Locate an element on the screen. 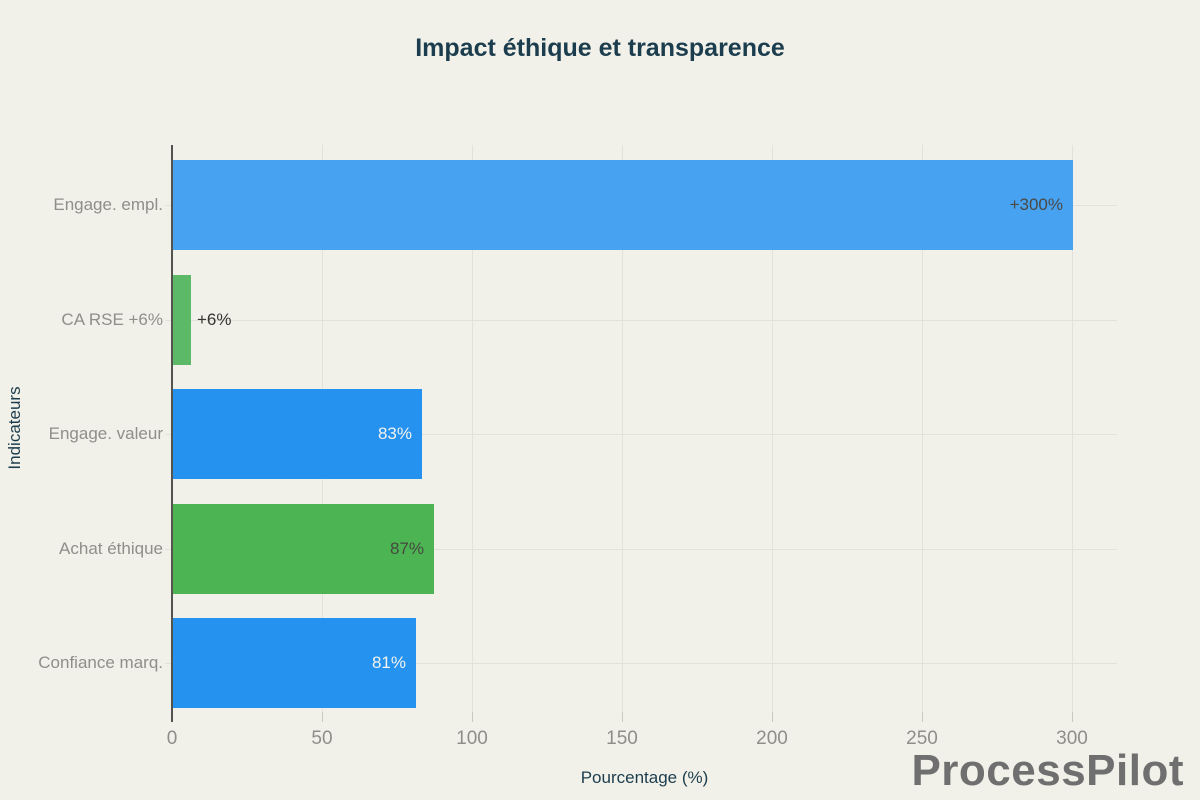 The width and height of the screenshot is (1200, 800). category-label: Achat éthique is located at coordinates (111, 548).